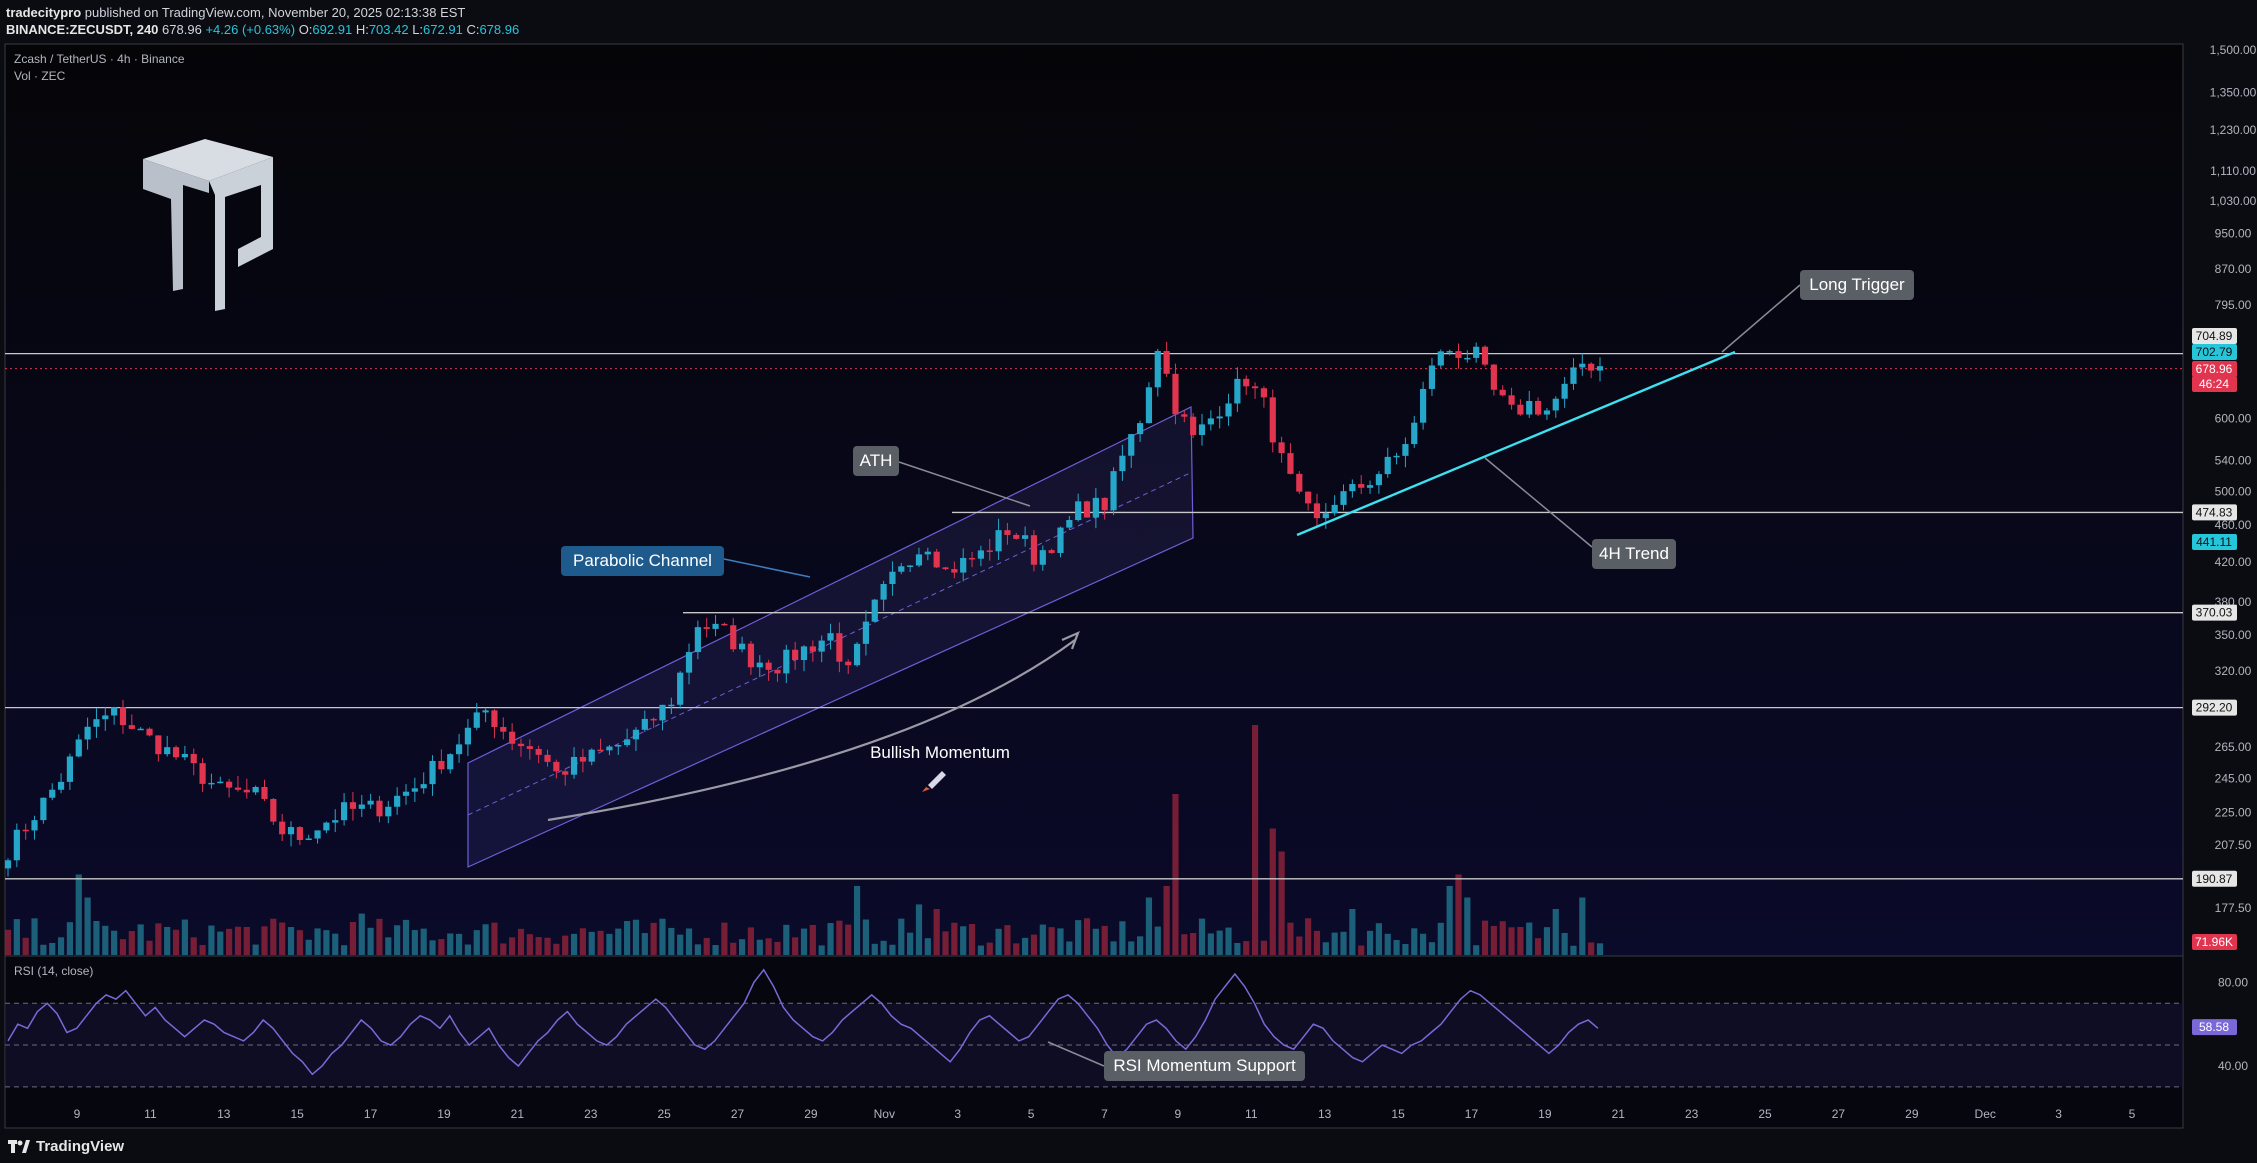 The image size is (2257, 1163). I want to click on annotation-ath: ATH, so click(942, 476).